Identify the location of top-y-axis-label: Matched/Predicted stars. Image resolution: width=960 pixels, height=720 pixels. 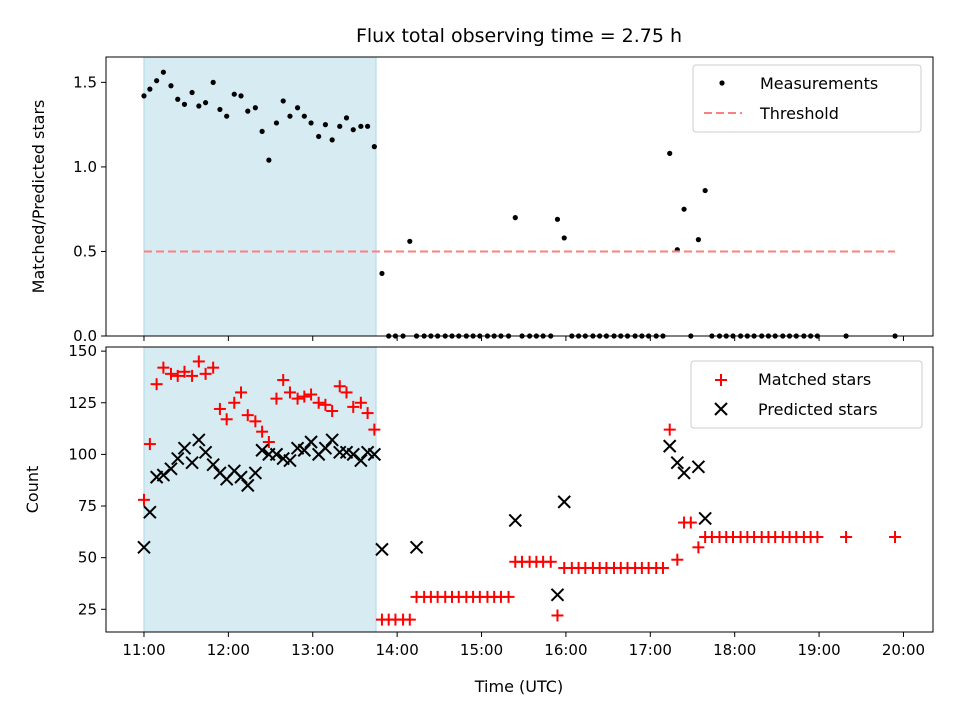
(38, 197).